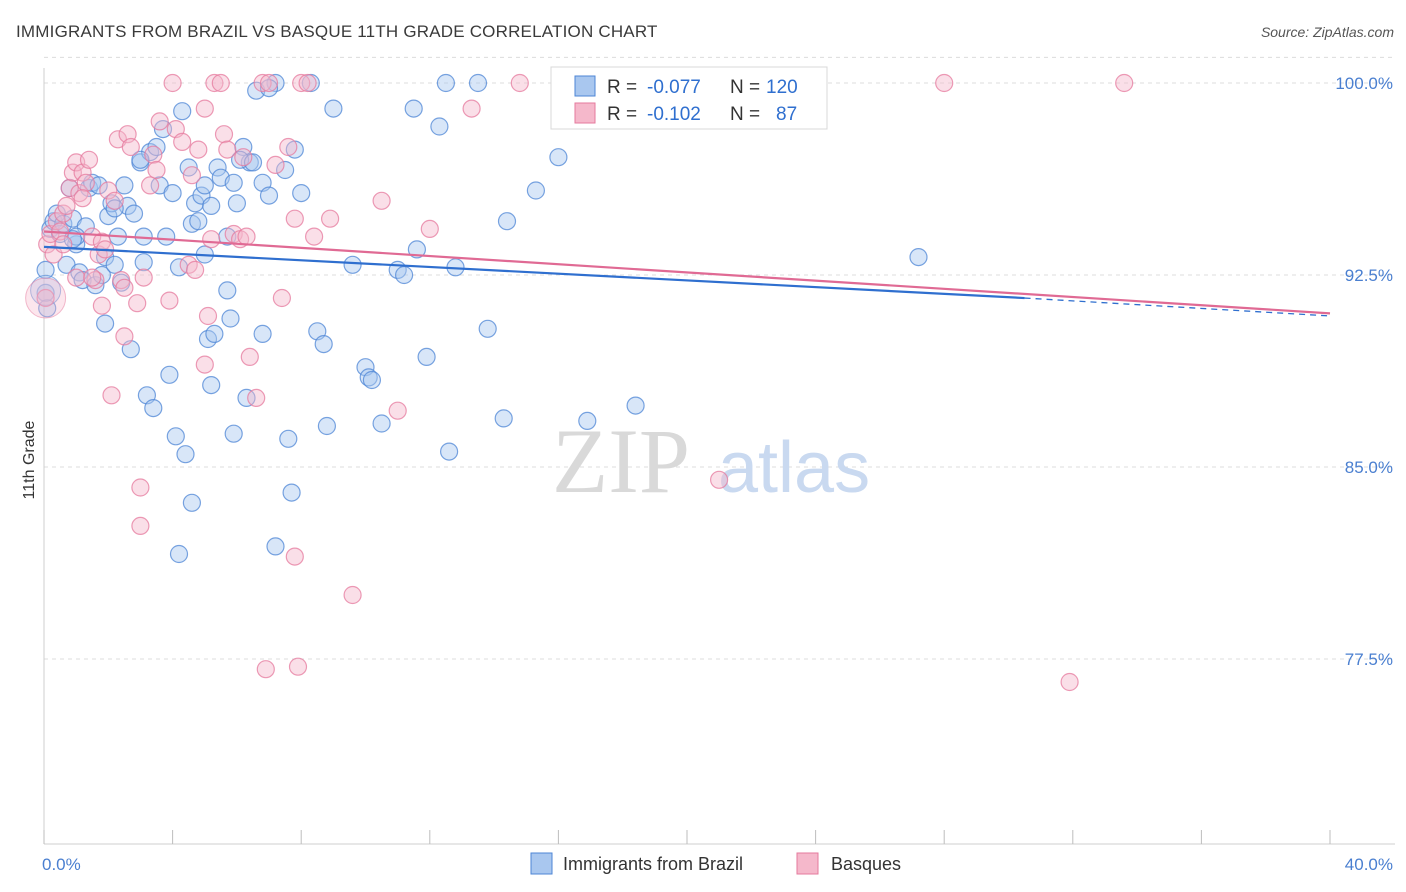  I want to click on legend: R = -0.077 N = 120 R = -0.102 N = 87, so click(689, 98).